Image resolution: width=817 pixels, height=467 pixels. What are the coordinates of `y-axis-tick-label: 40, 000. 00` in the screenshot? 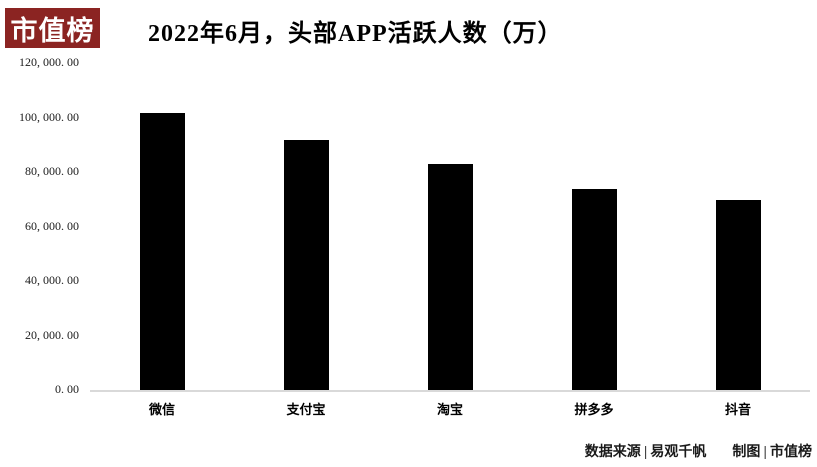 It's located at (52, 280).